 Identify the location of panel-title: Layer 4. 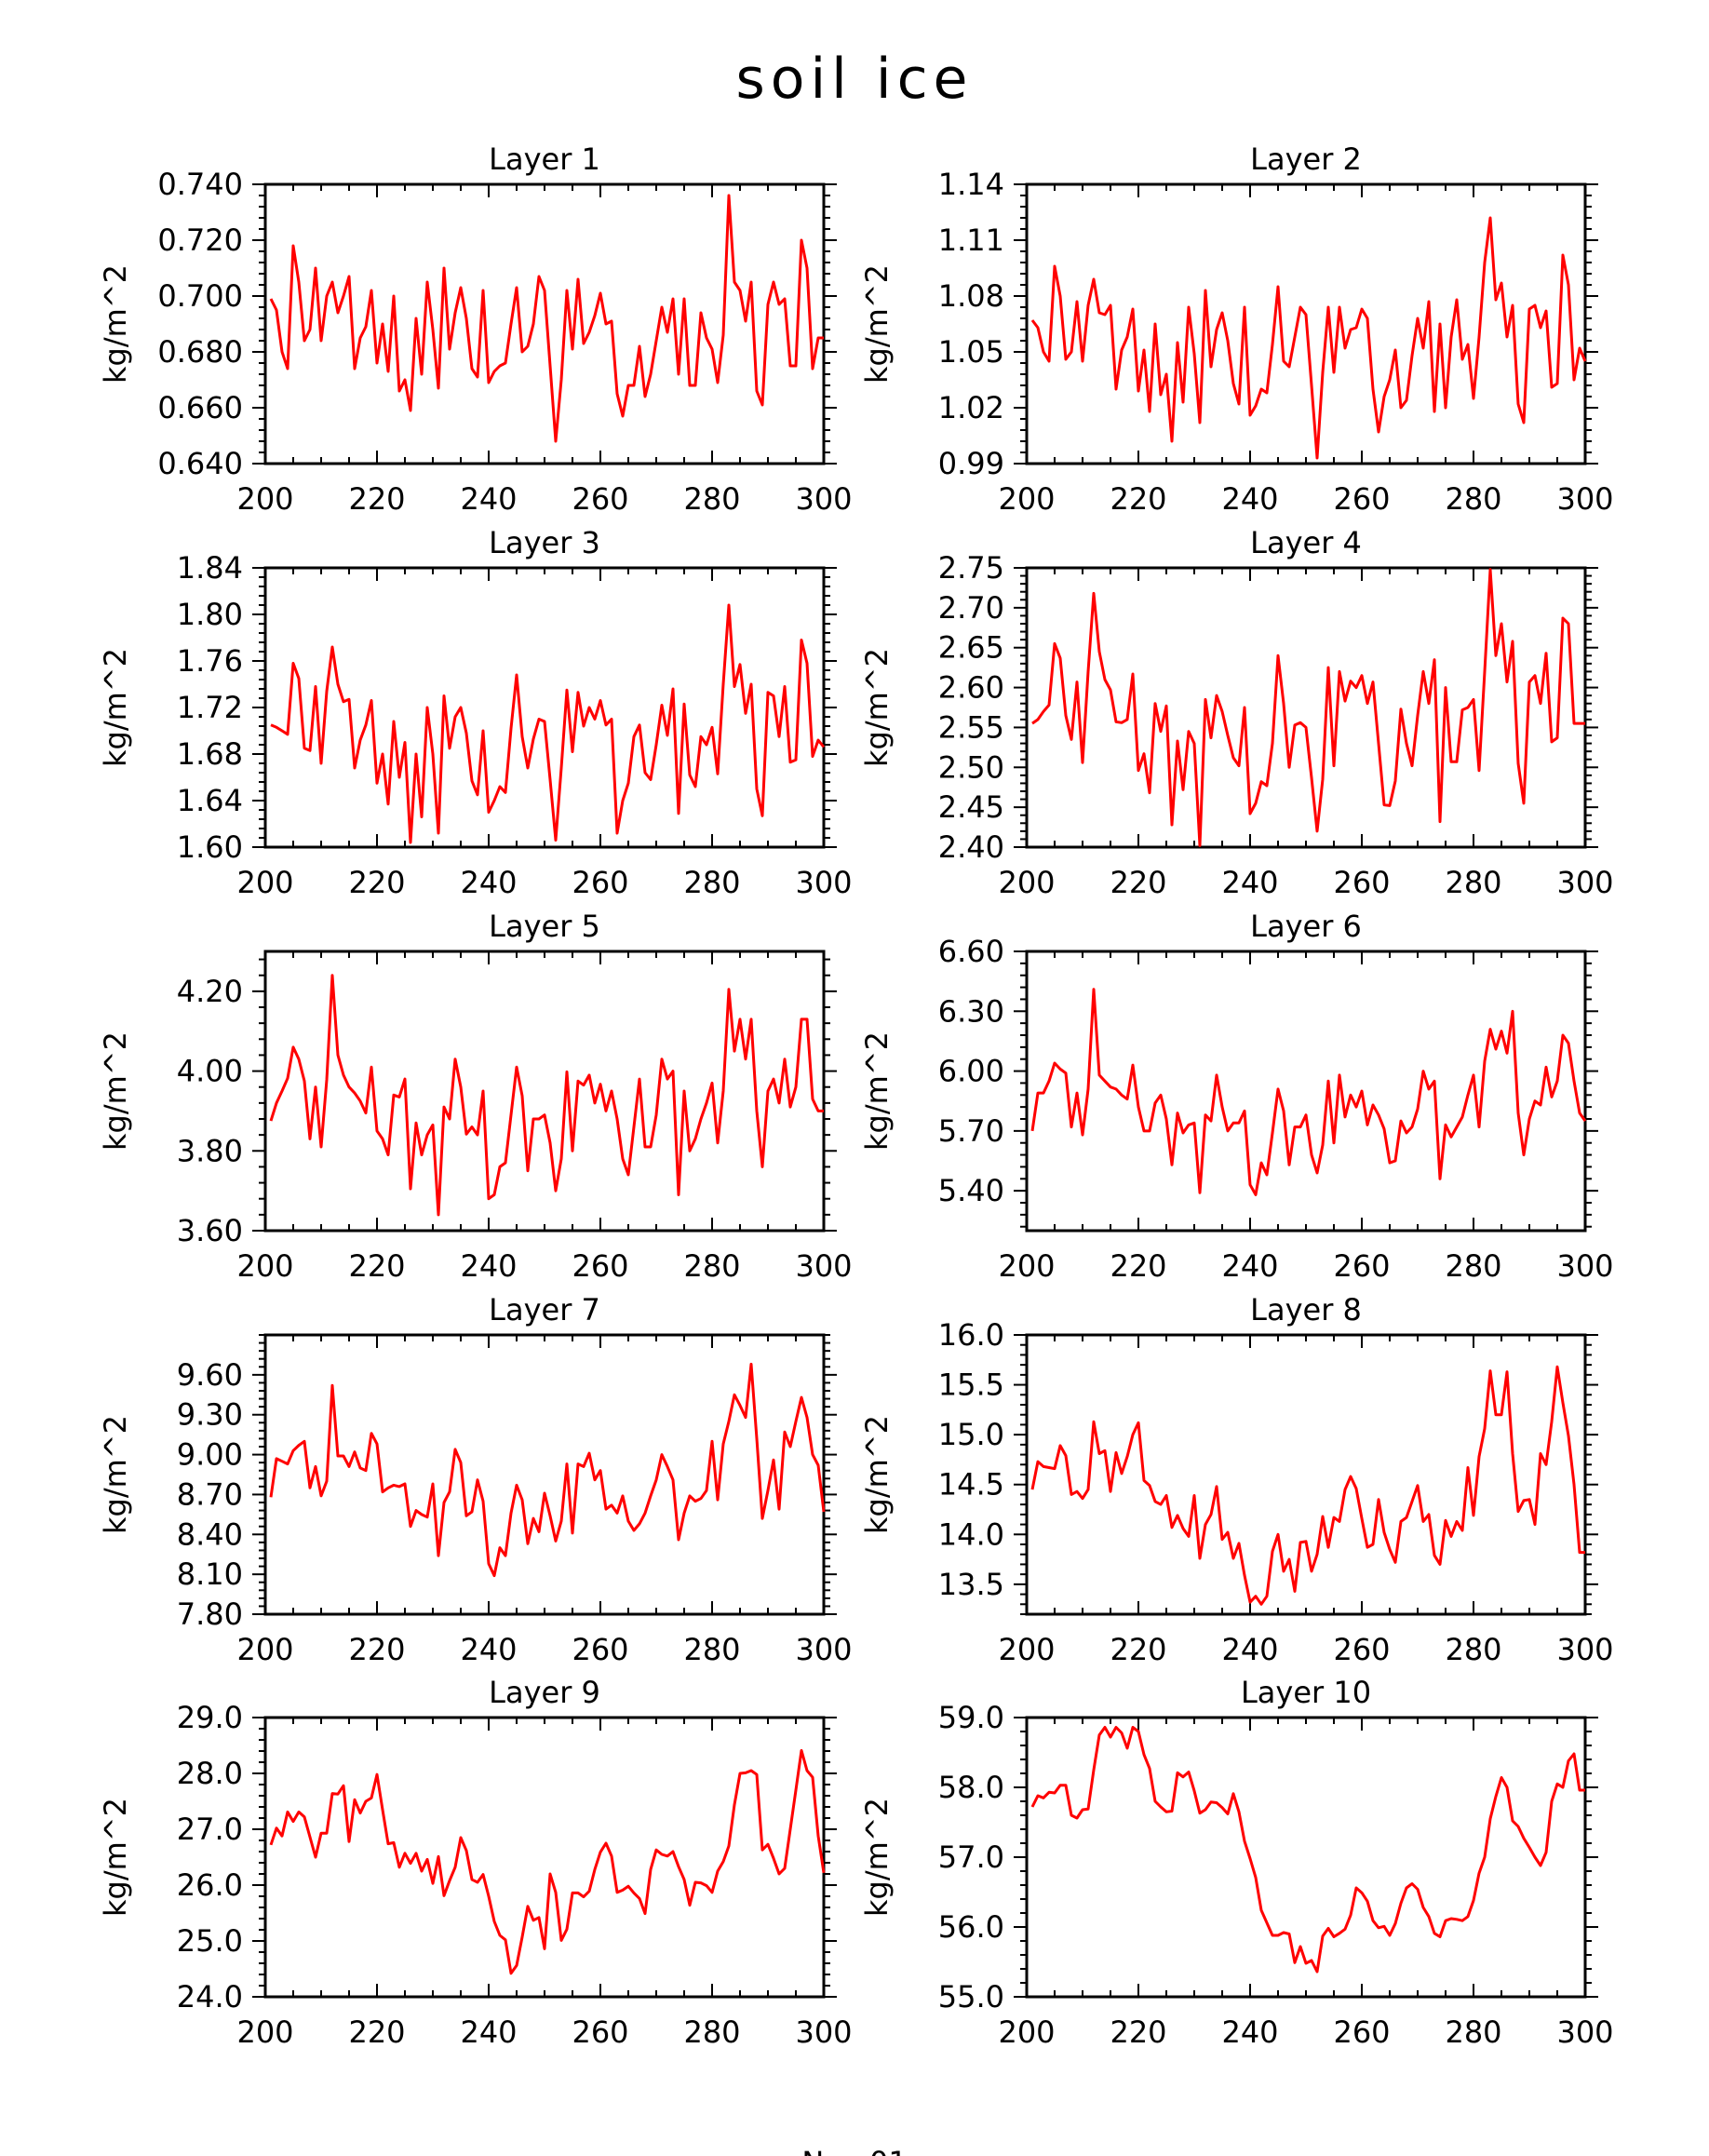
(1306, 542).